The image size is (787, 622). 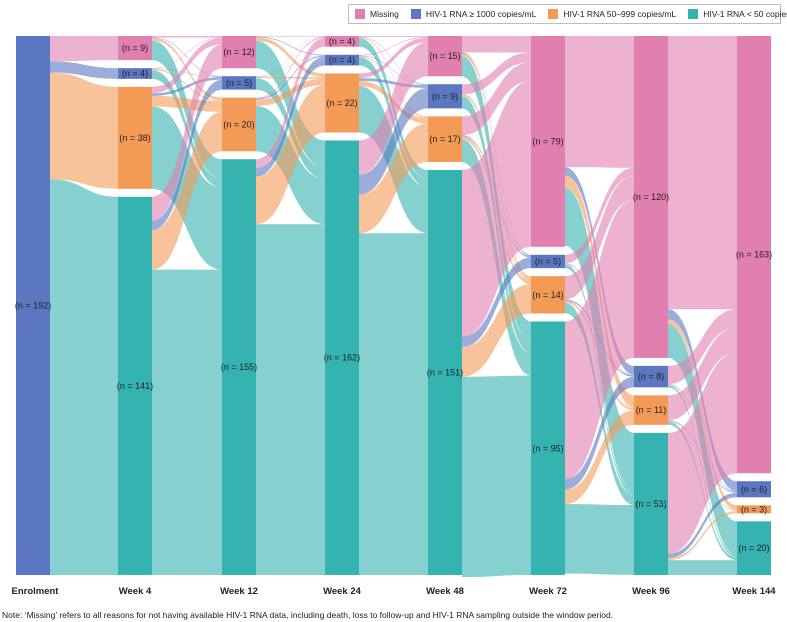 I want to click on legend-item-missing: Missing, so click(x=377, y=14).